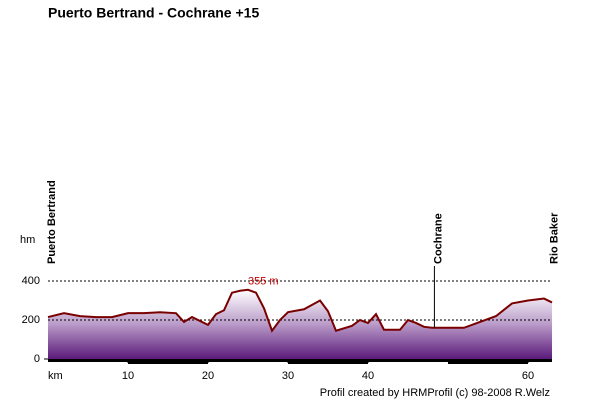 Image resolution: width=600 pixels, height=400 pixels. What do you see at coordinates (52, 222) in the screenshot?
I see `waypoint-label: Puerto Bertrand` at bounding box center [52, 222].